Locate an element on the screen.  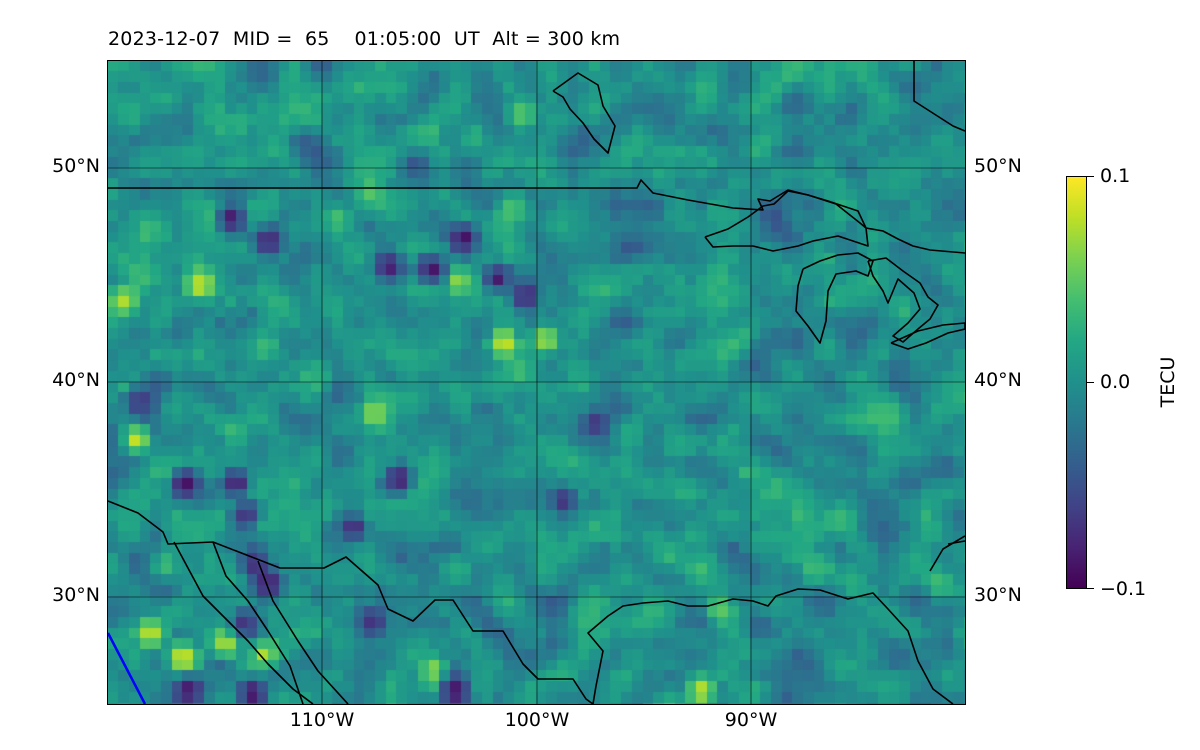
lake-huron is located at coordinates (903, 300).